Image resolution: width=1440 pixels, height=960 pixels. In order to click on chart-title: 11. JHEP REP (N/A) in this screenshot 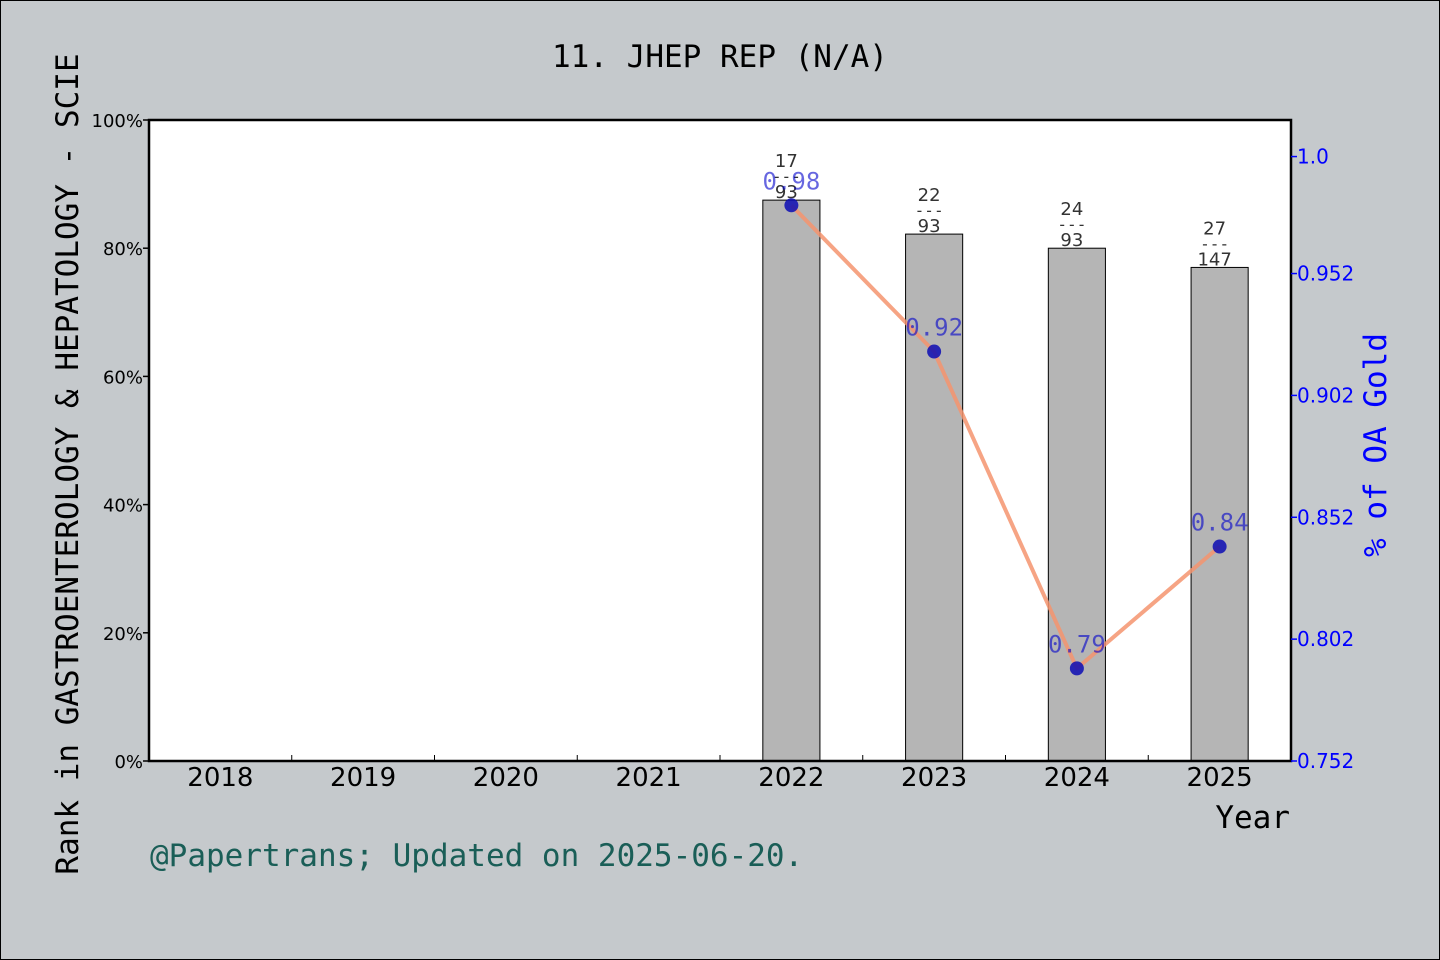, I will do `click(720, 57)`.